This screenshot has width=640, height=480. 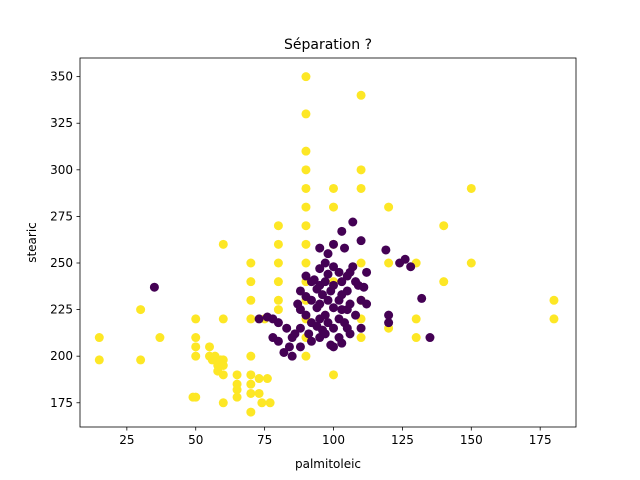 What do you see at coordinates (195, 440) in the screenshot?
I see `x-tick-label: 50` at bounding box center [195, 440].